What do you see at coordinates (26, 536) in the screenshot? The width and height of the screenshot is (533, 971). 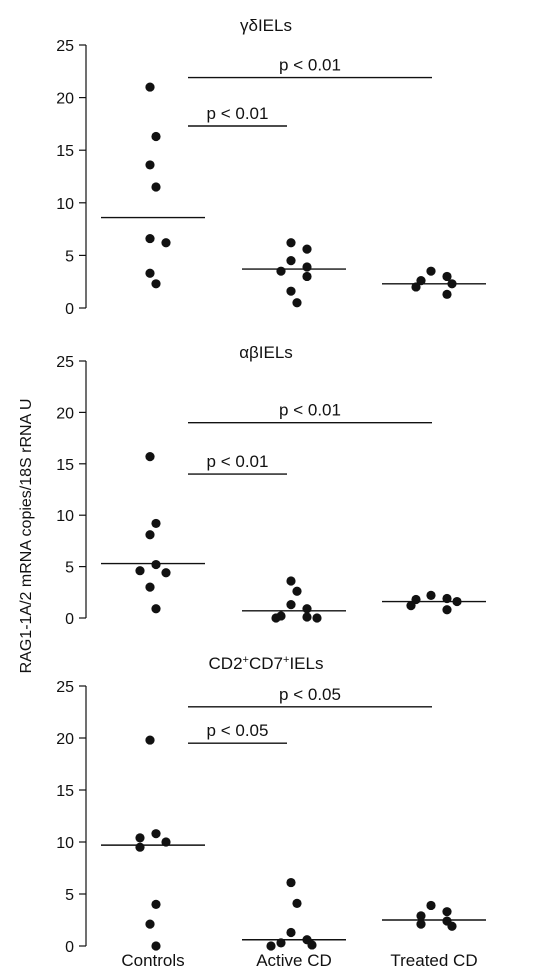 I see `y-axis-label: RAG1-1A/2 mRNA copies/18S rRNA U` at bounding box center [26, 536].